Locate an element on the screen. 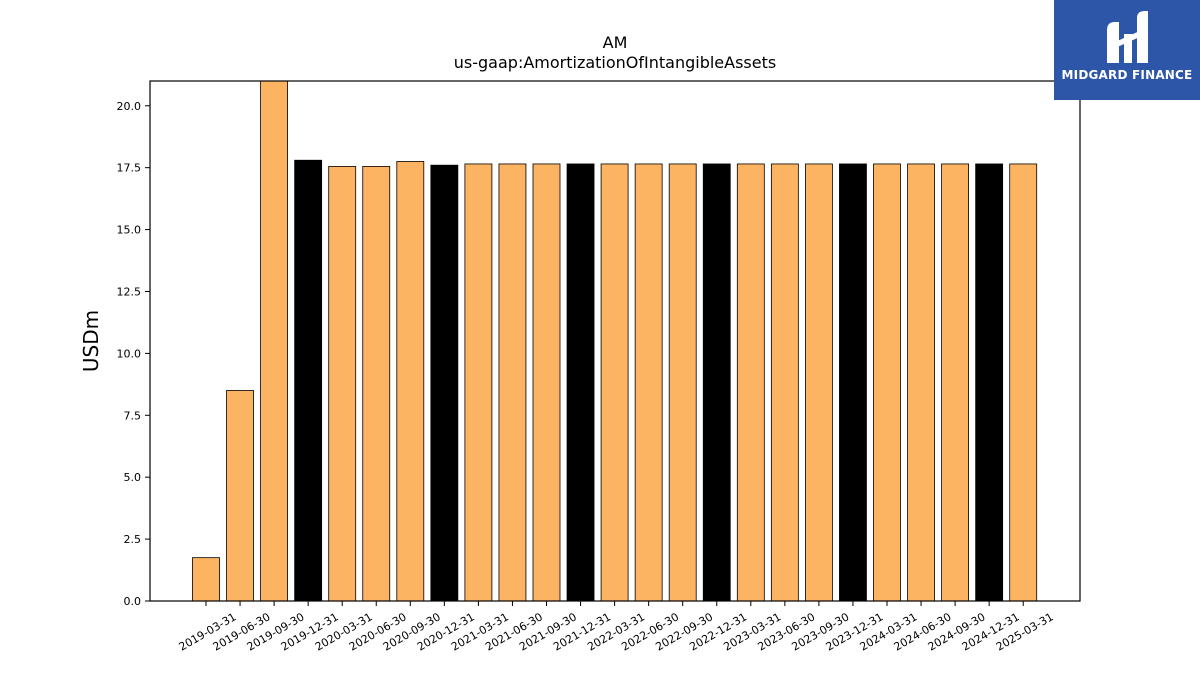 This screenshot has width=1200, height=675. y-tick-label: 5.0 is located at coordinates (133, 477).